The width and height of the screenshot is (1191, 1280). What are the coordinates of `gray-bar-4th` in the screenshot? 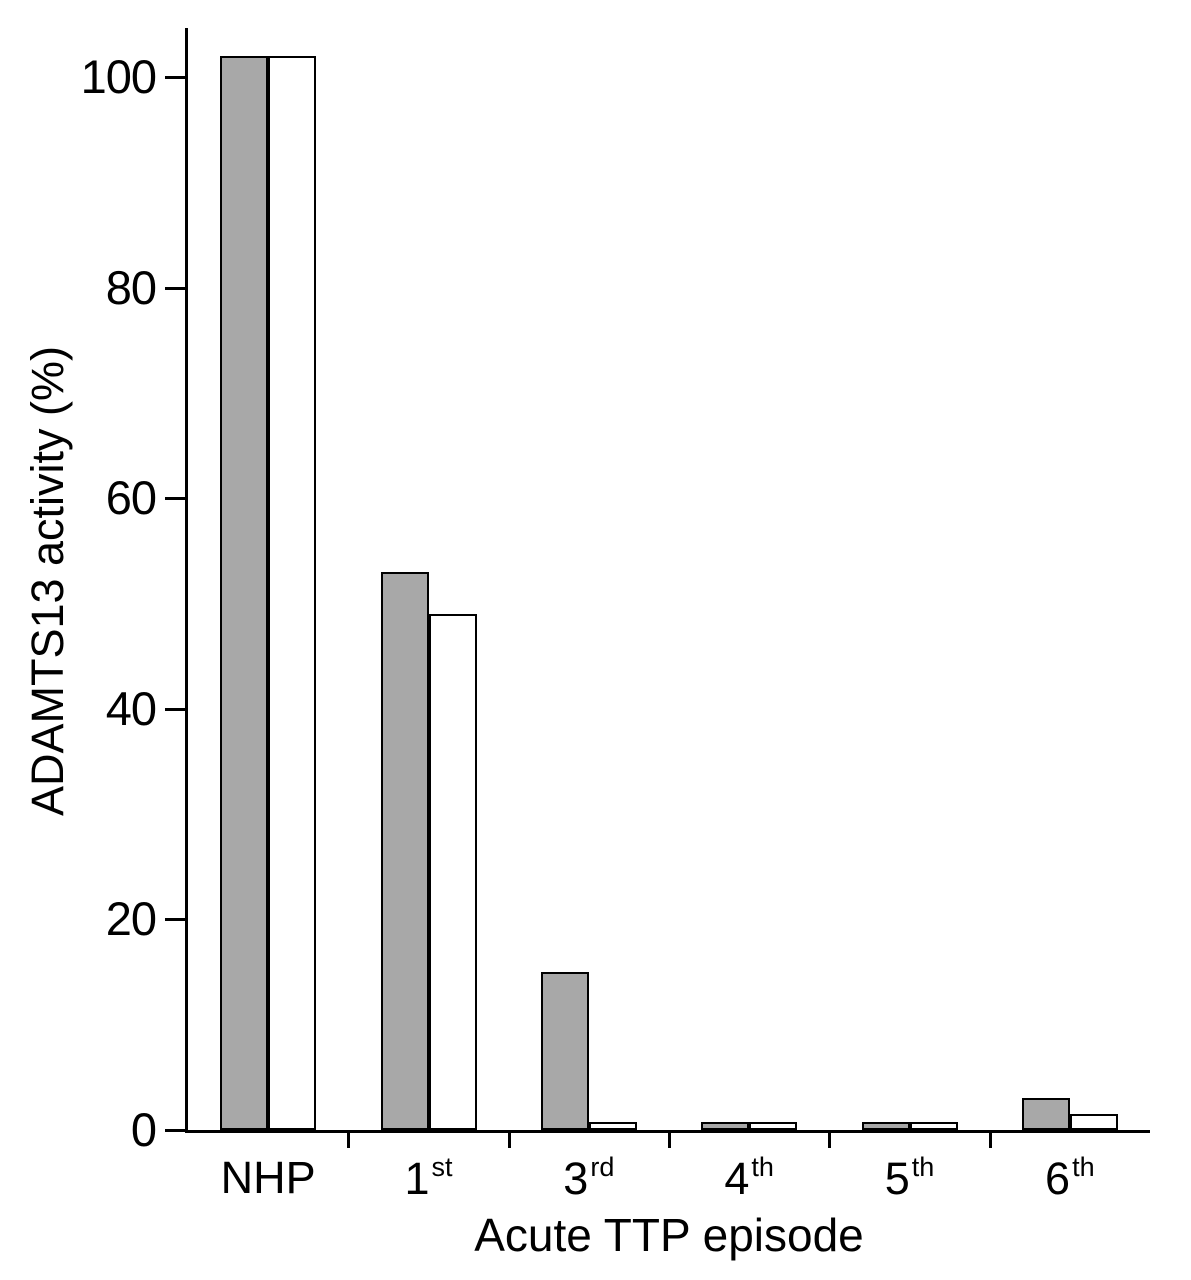 It's located at (725, 1125).